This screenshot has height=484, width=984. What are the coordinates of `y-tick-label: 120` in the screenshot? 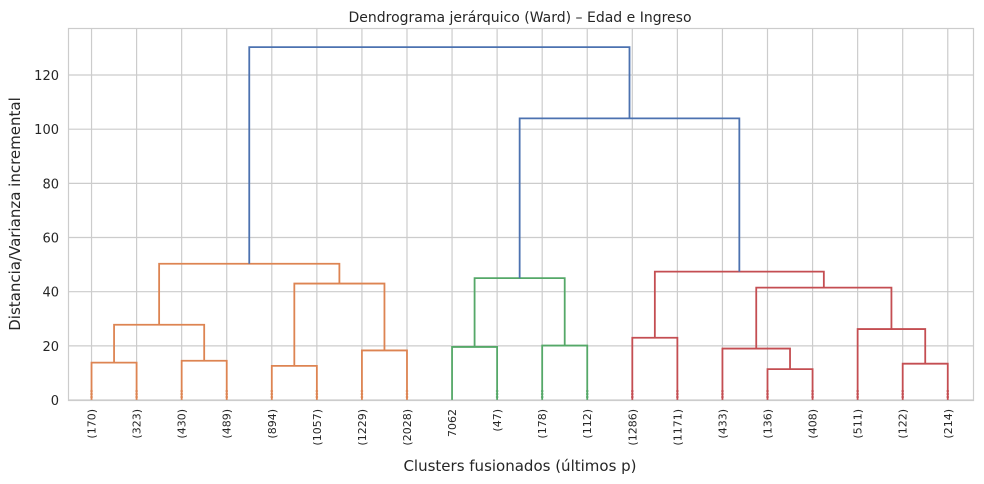 It's located at (46, 76).